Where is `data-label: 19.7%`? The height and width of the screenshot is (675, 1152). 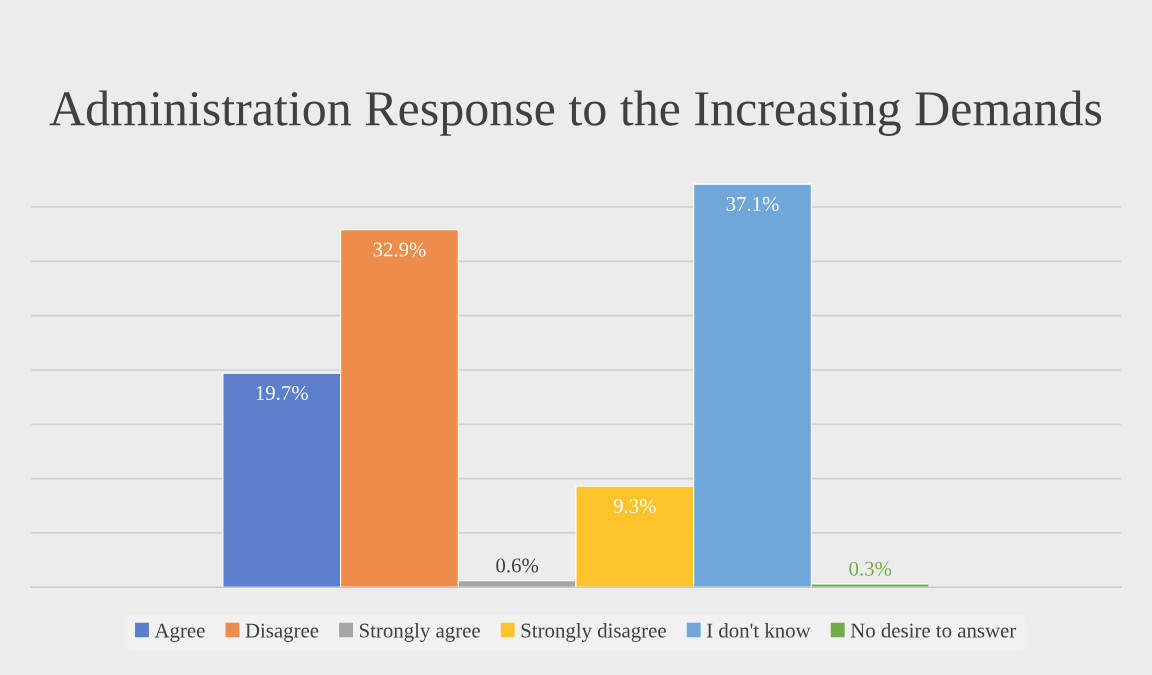 data-label: 19.7% is located at coordinates (282, 393).